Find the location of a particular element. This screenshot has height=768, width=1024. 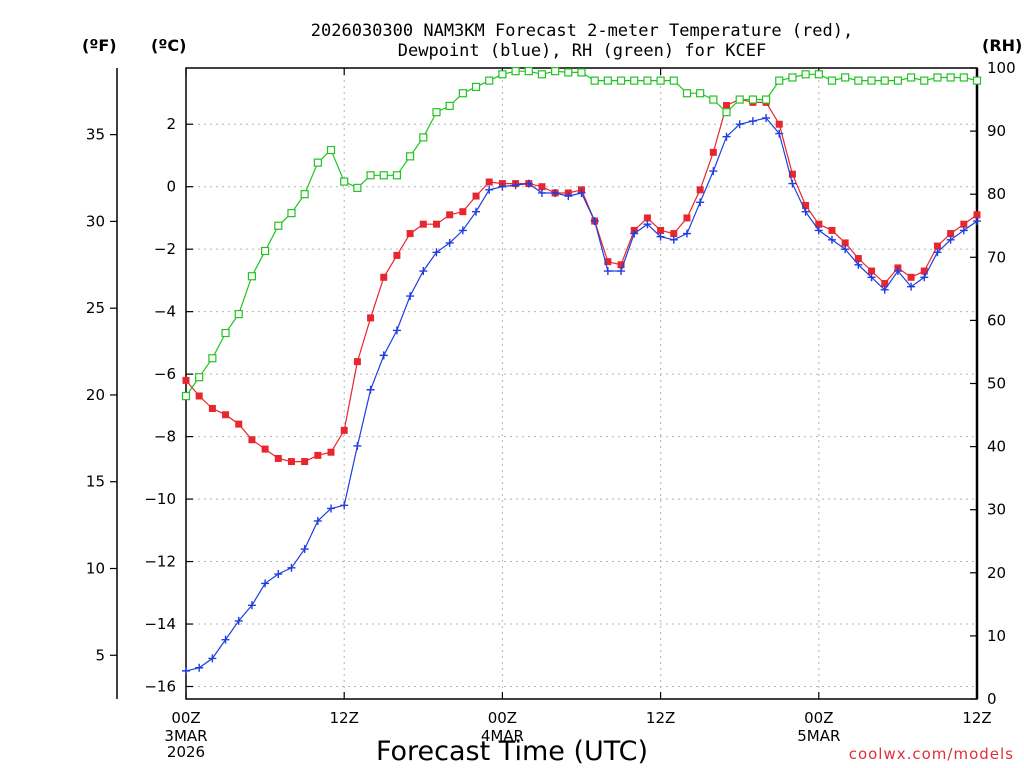

celsius-tick-label: −8 is located at coordinates (165, 437).